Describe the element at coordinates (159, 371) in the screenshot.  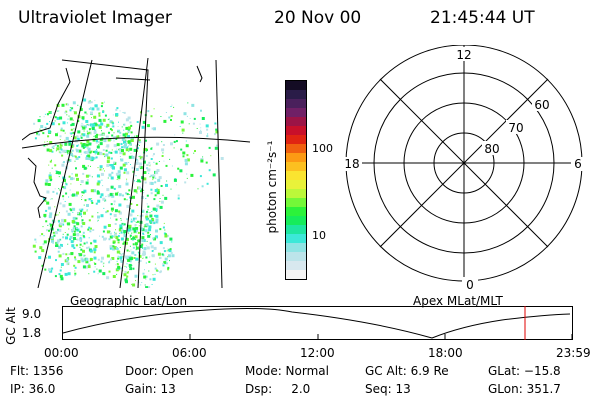
I see `status-door: Door: Open` at that location.